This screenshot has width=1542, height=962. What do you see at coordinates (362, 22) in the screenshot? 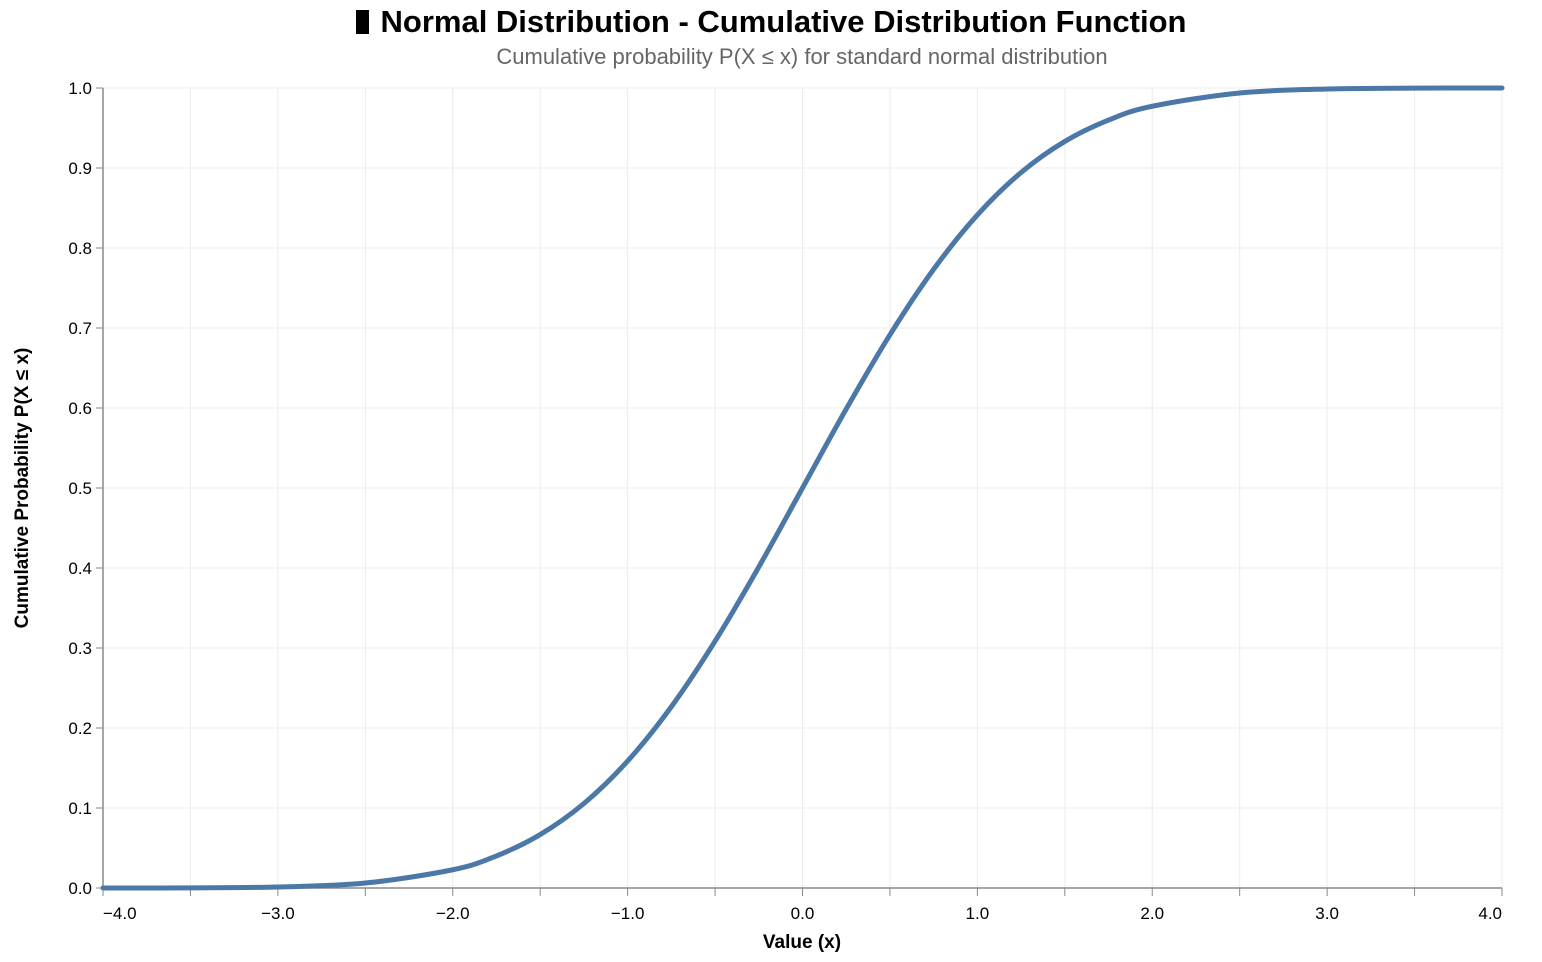
I see `chart-emoji-icon` at bounding box center [362, 22].